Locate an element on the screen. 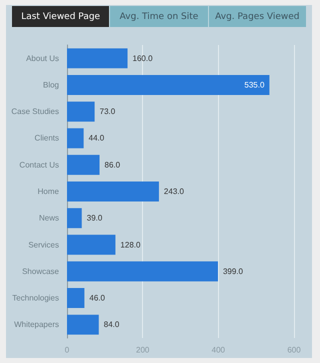  y-tick-label: Technologies is located at coordinates (35, 298).